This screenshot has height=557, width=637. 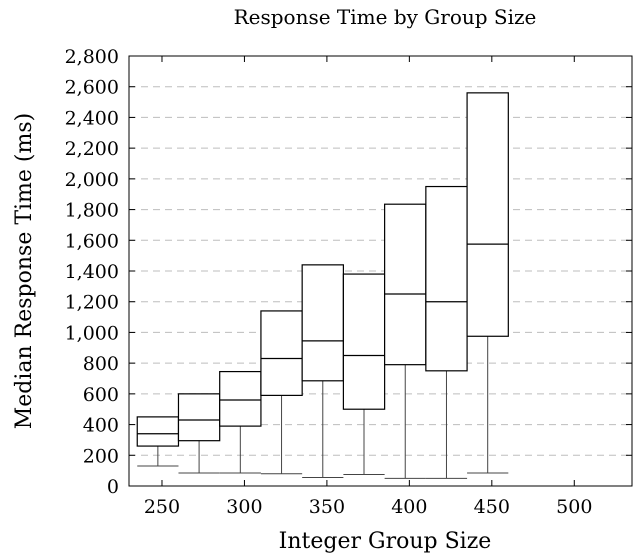 I want to click on y-tick-label: 1,800, so click(x=92, y=211).